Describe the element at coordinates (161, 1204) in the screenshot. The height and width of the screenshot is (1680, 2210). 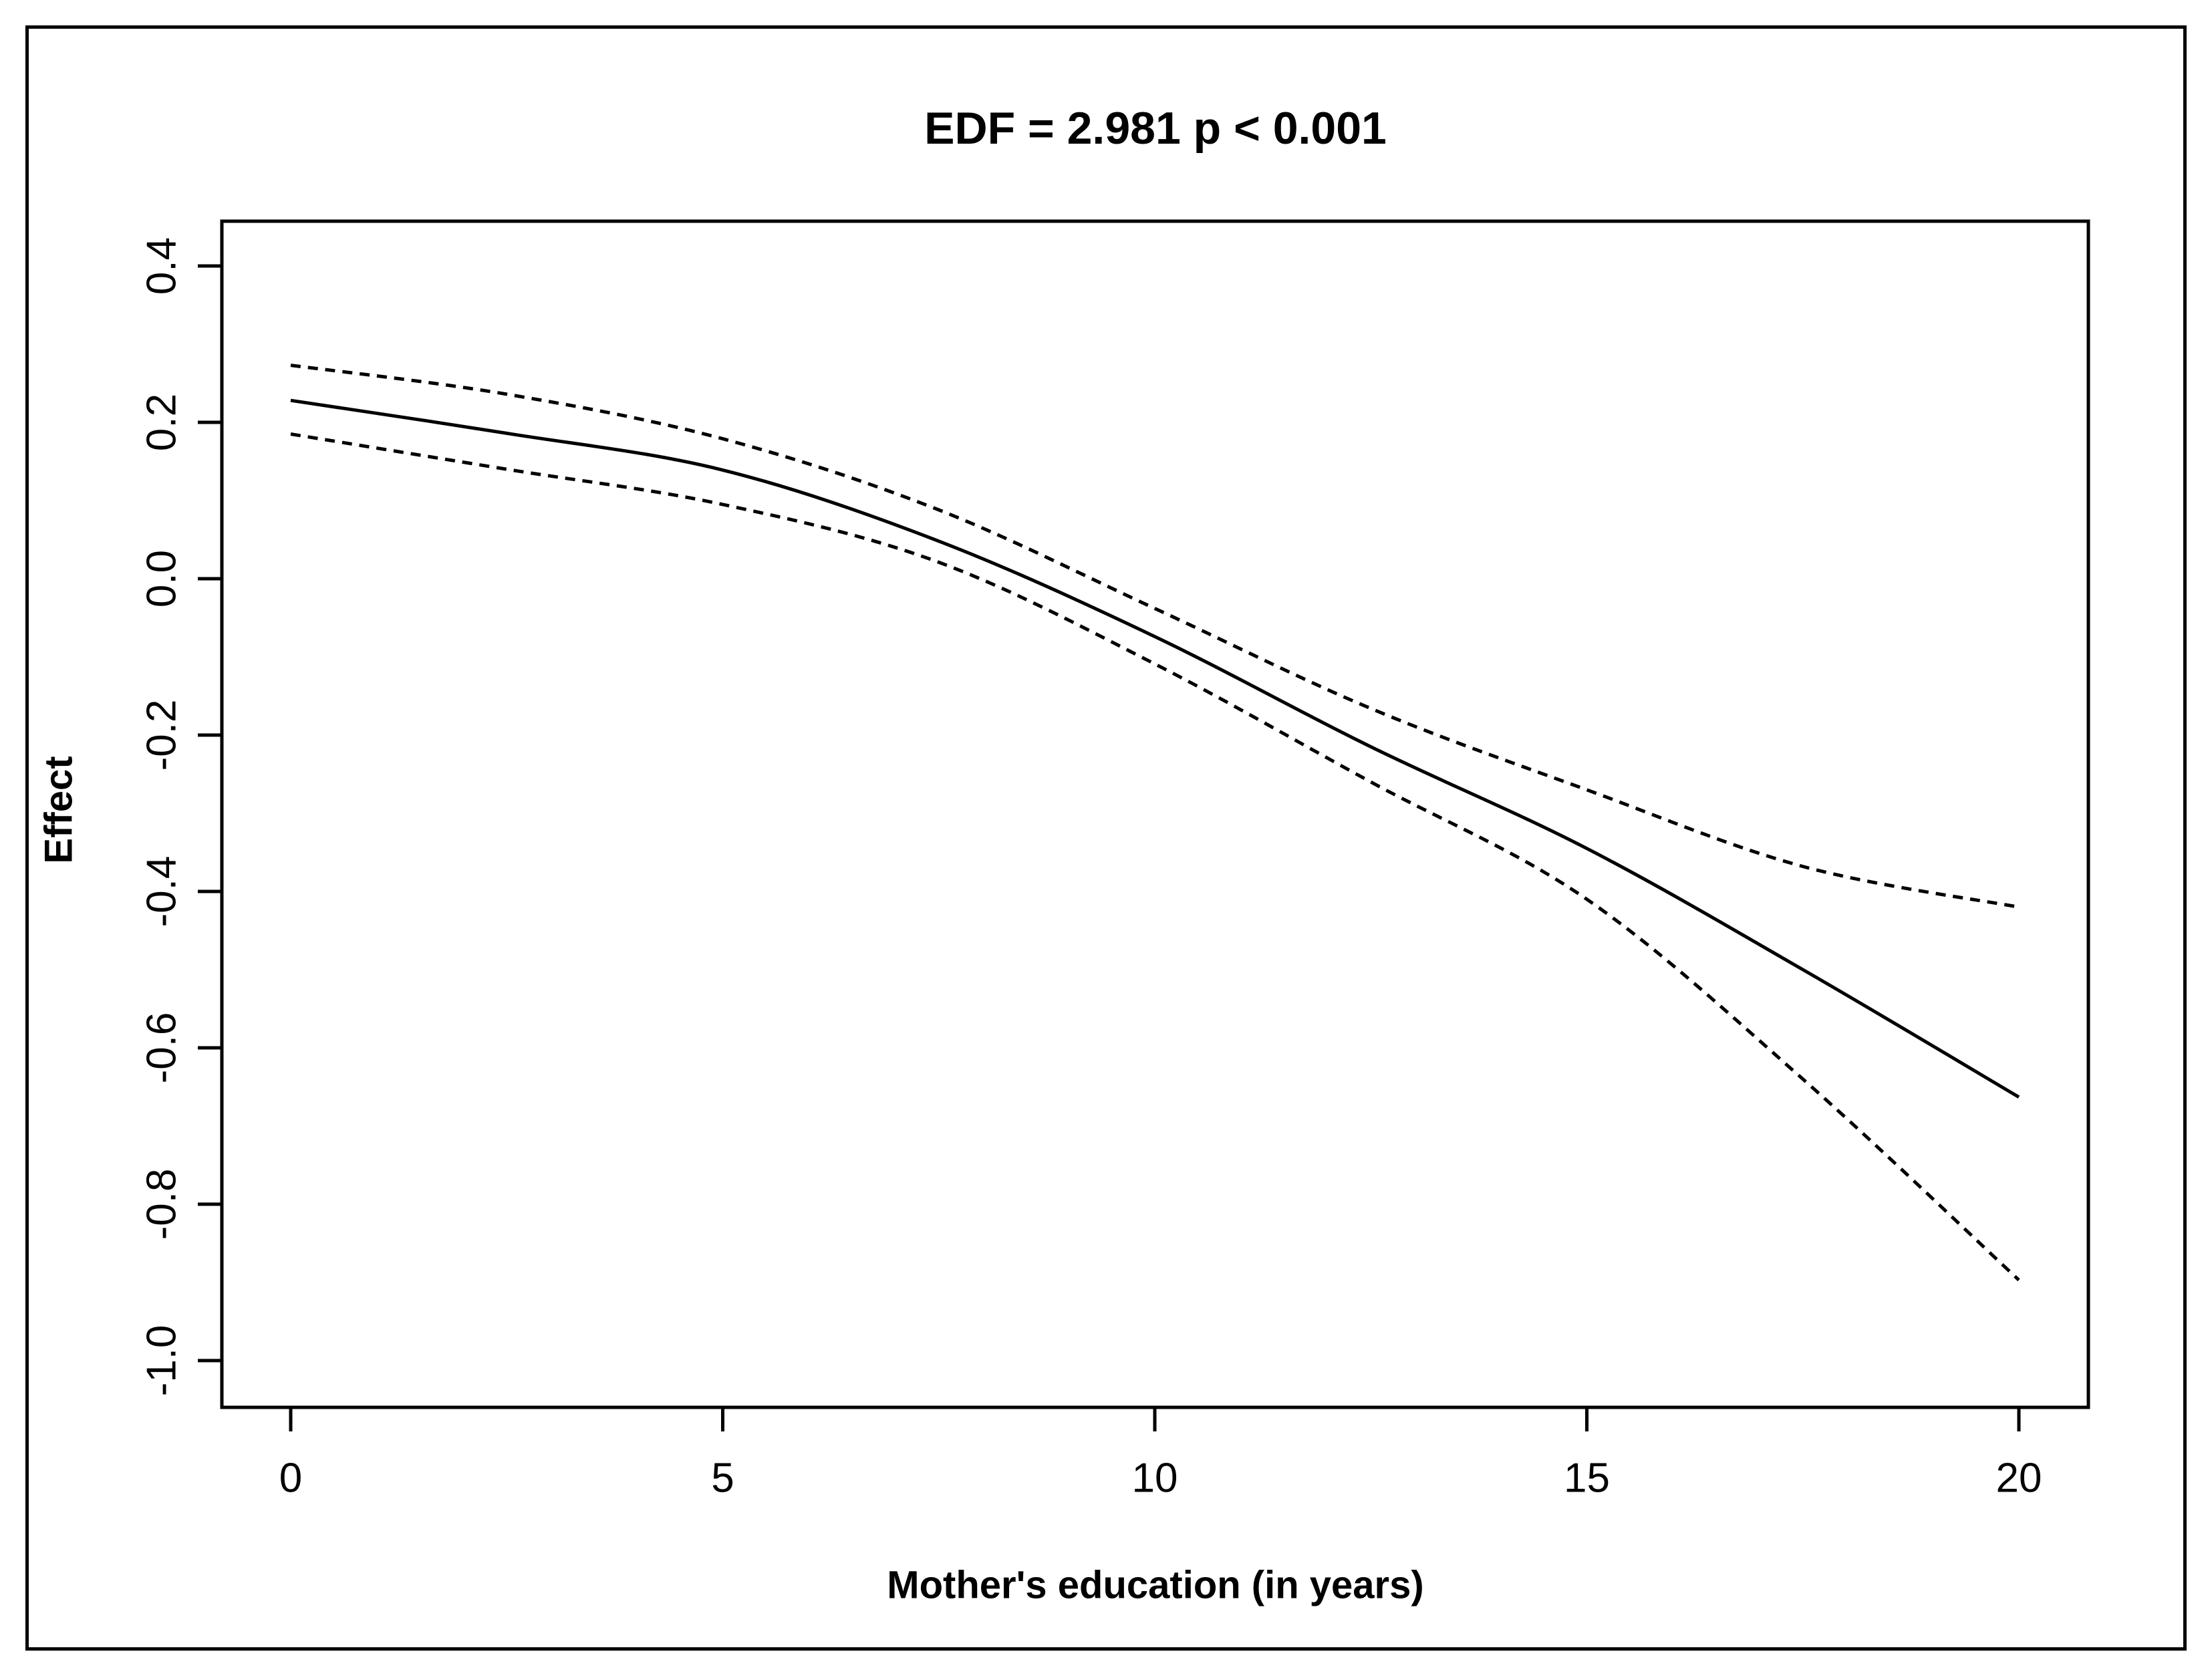
I see `y-tick-label: -0.8` at that location.